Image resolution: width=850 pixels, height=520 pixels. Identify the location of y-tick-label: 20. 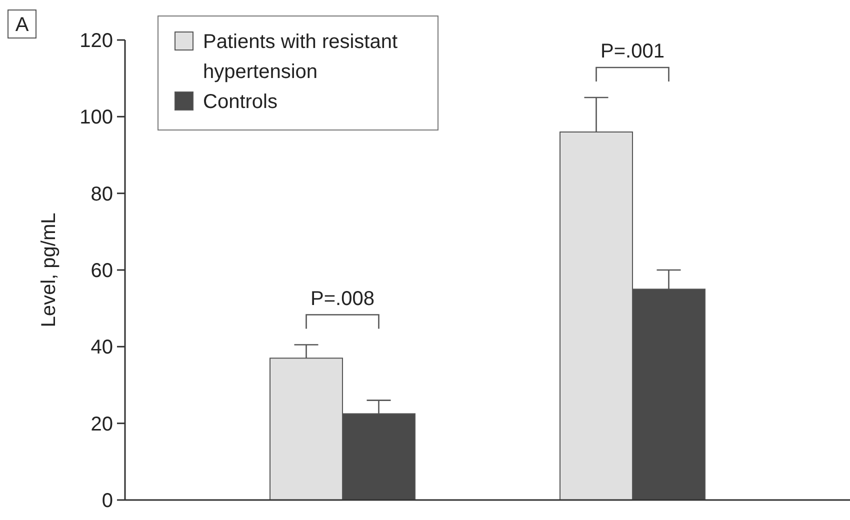
(101, 424).